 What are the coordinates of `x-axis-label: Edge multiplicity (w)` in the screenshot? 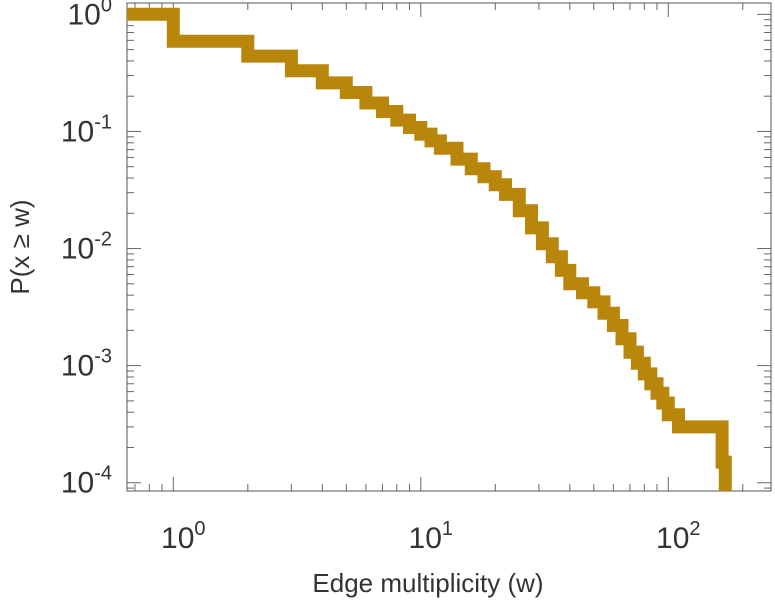 It's located at (427, 583).